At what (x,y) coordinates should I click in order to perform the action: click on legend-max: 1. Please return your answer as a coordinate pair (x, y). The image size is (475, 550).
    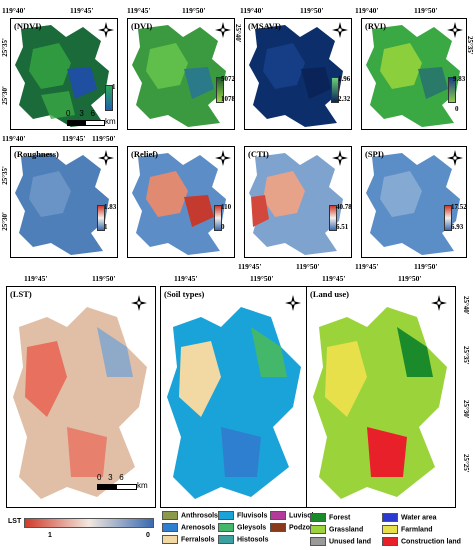
    Looking at the image, I should click on (114, 87).